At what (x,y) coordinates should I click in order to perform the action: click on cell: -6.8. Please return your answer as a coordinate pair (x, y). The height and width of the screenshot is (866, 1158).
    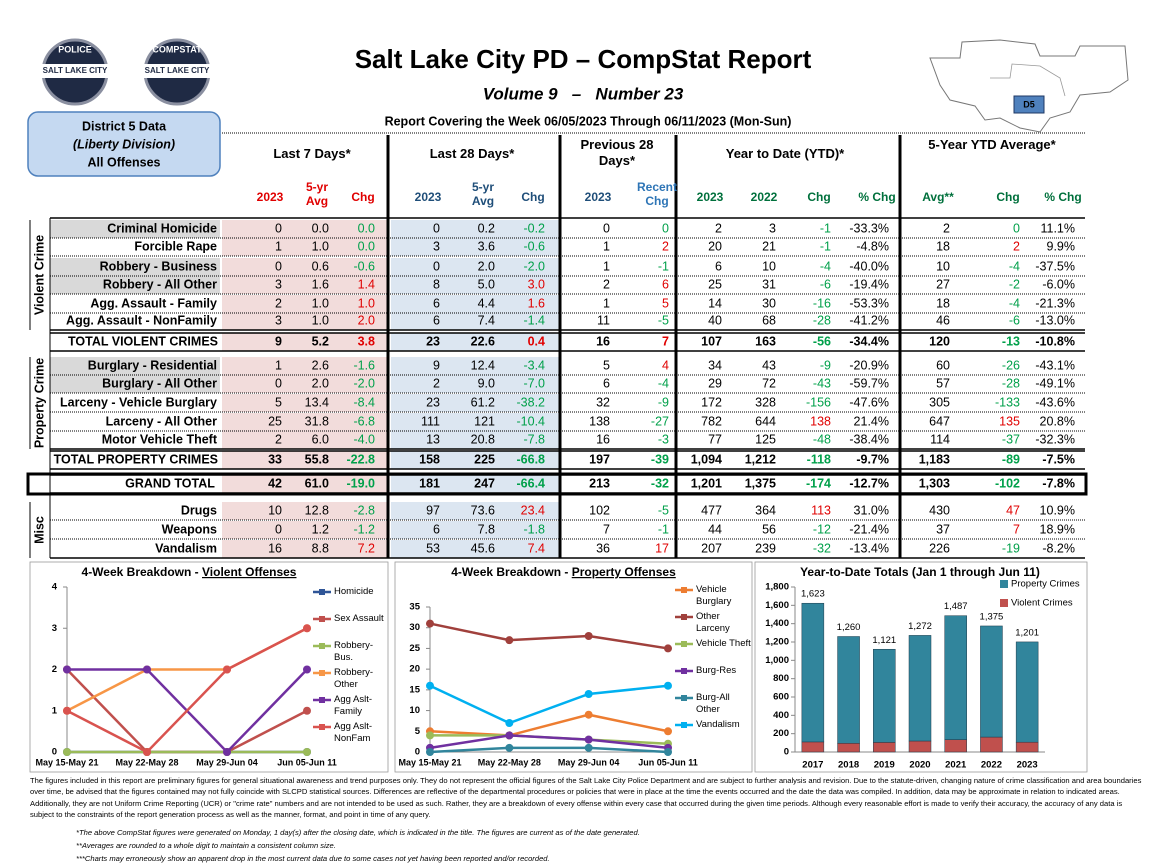
    Looking at the image, I should click on (364, 421).